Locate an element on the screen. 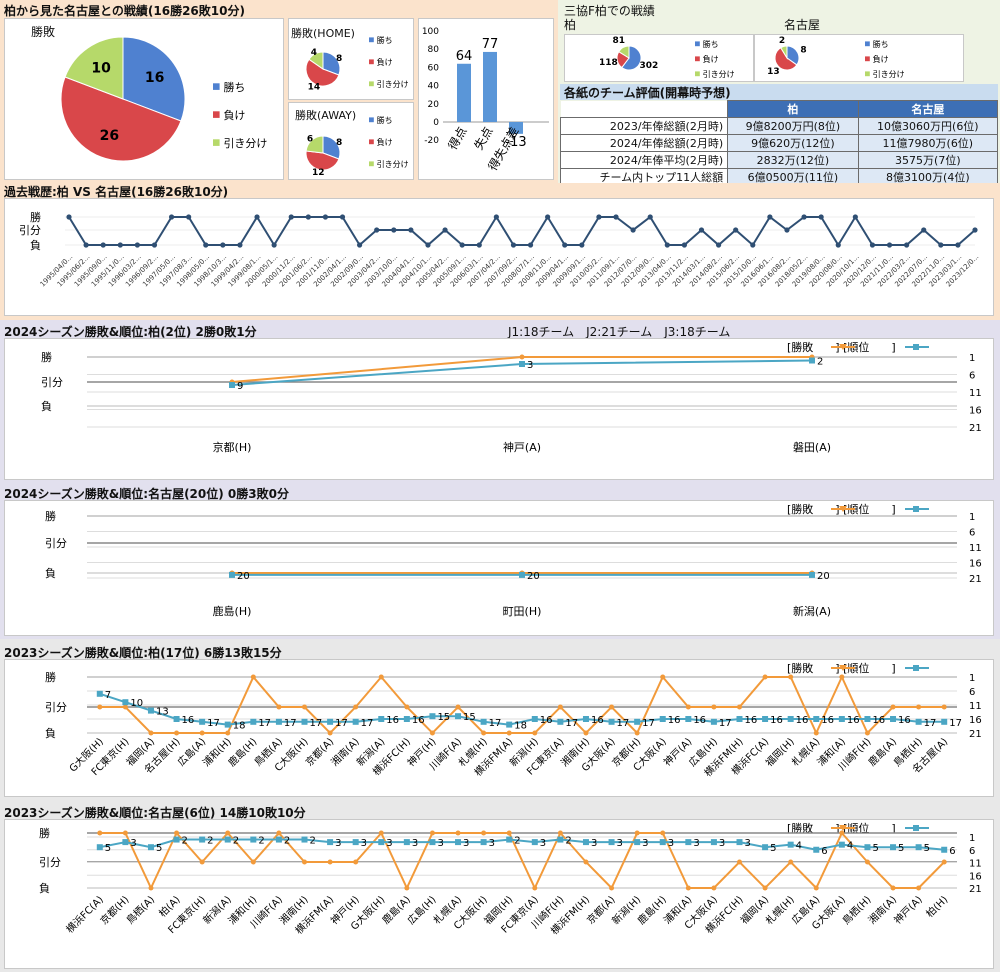 Image resolution: width=1000 pixels, height=972 pixels. y-tick-label: 60 is located at coordinates (434, 68).